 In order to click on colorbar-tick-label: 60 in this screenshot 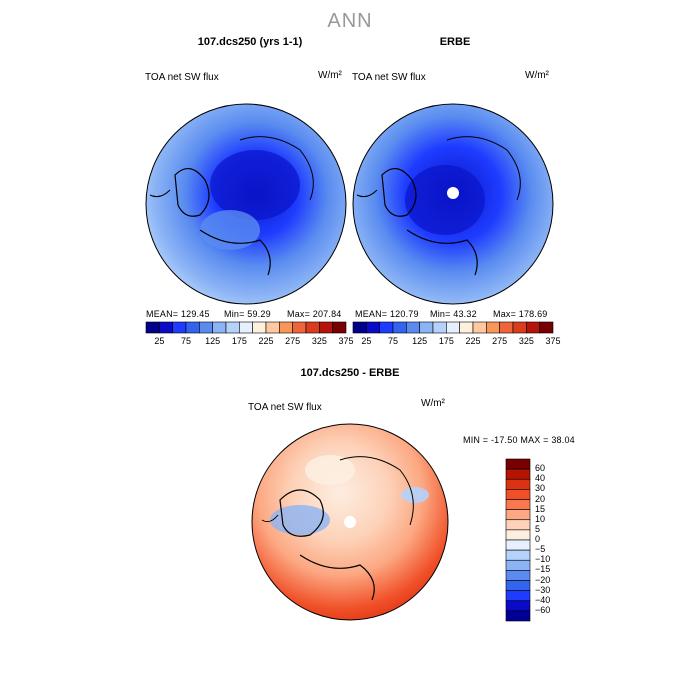, I will do `click(540, 468)`.